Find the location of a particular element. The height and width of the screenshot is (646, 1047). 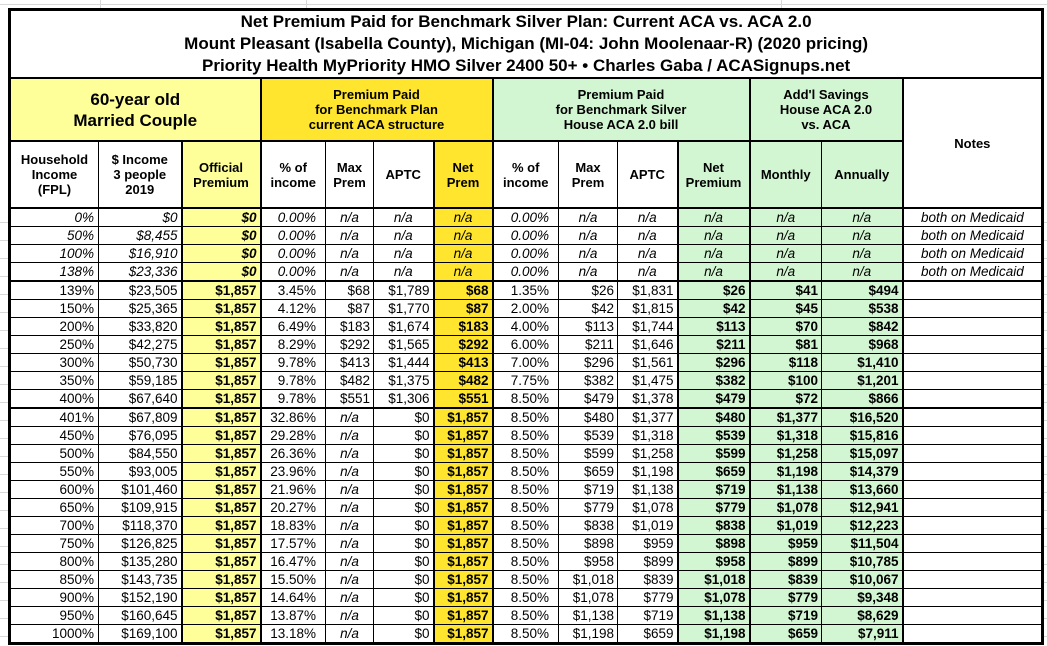

cell-income: $160,645 is located at coordinates (140, 615).